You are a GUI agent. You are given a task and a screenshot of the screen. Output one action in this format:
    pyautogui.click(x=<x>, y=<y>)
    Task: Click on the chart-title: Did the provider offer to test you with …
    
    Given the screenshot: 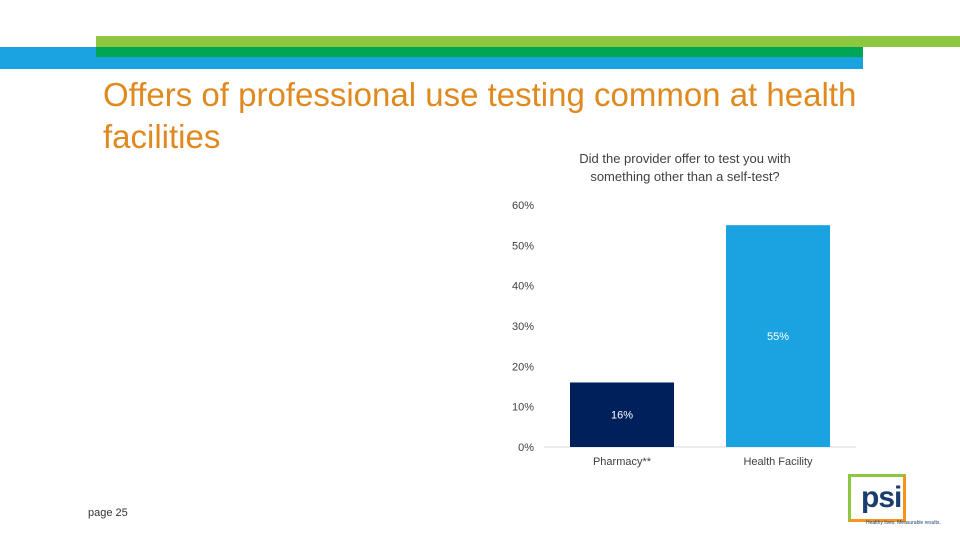 What is the action you would take?
    pyautogui.click(x=685, y=167)
    